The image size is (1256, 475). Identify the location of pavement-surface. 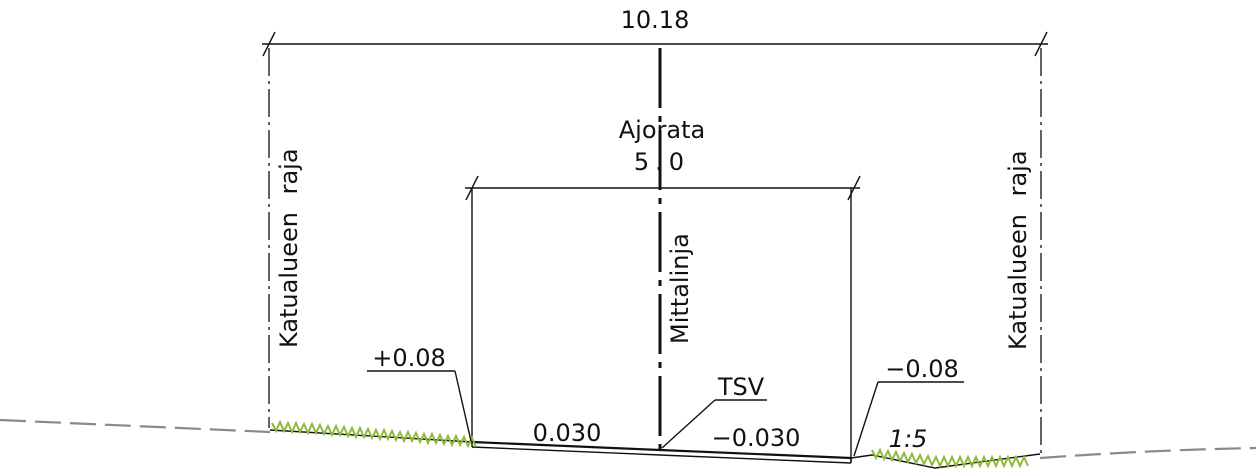
(661, 450).